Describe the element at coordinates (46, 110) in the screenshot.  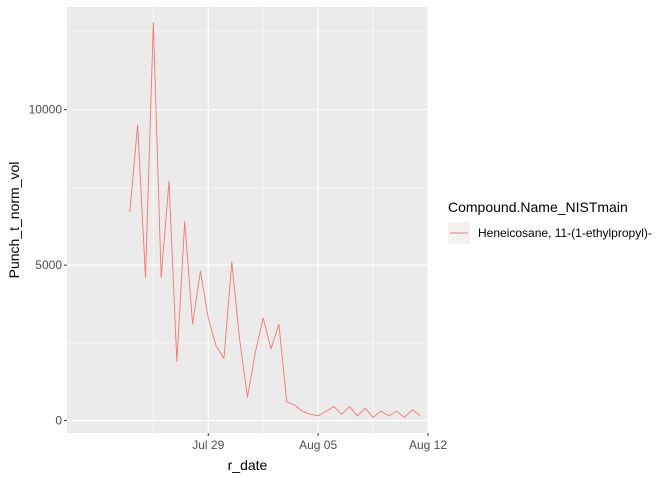
I see `y-tick-label: 10000` at that location.